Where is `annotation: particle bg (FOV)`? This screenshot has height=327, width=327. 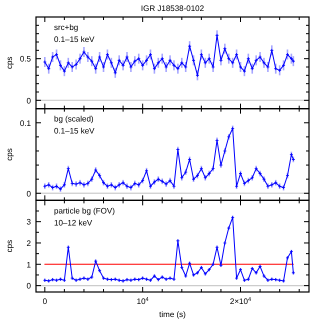 annotation: particle bg (FOV) is located at coordinates (85, 211).